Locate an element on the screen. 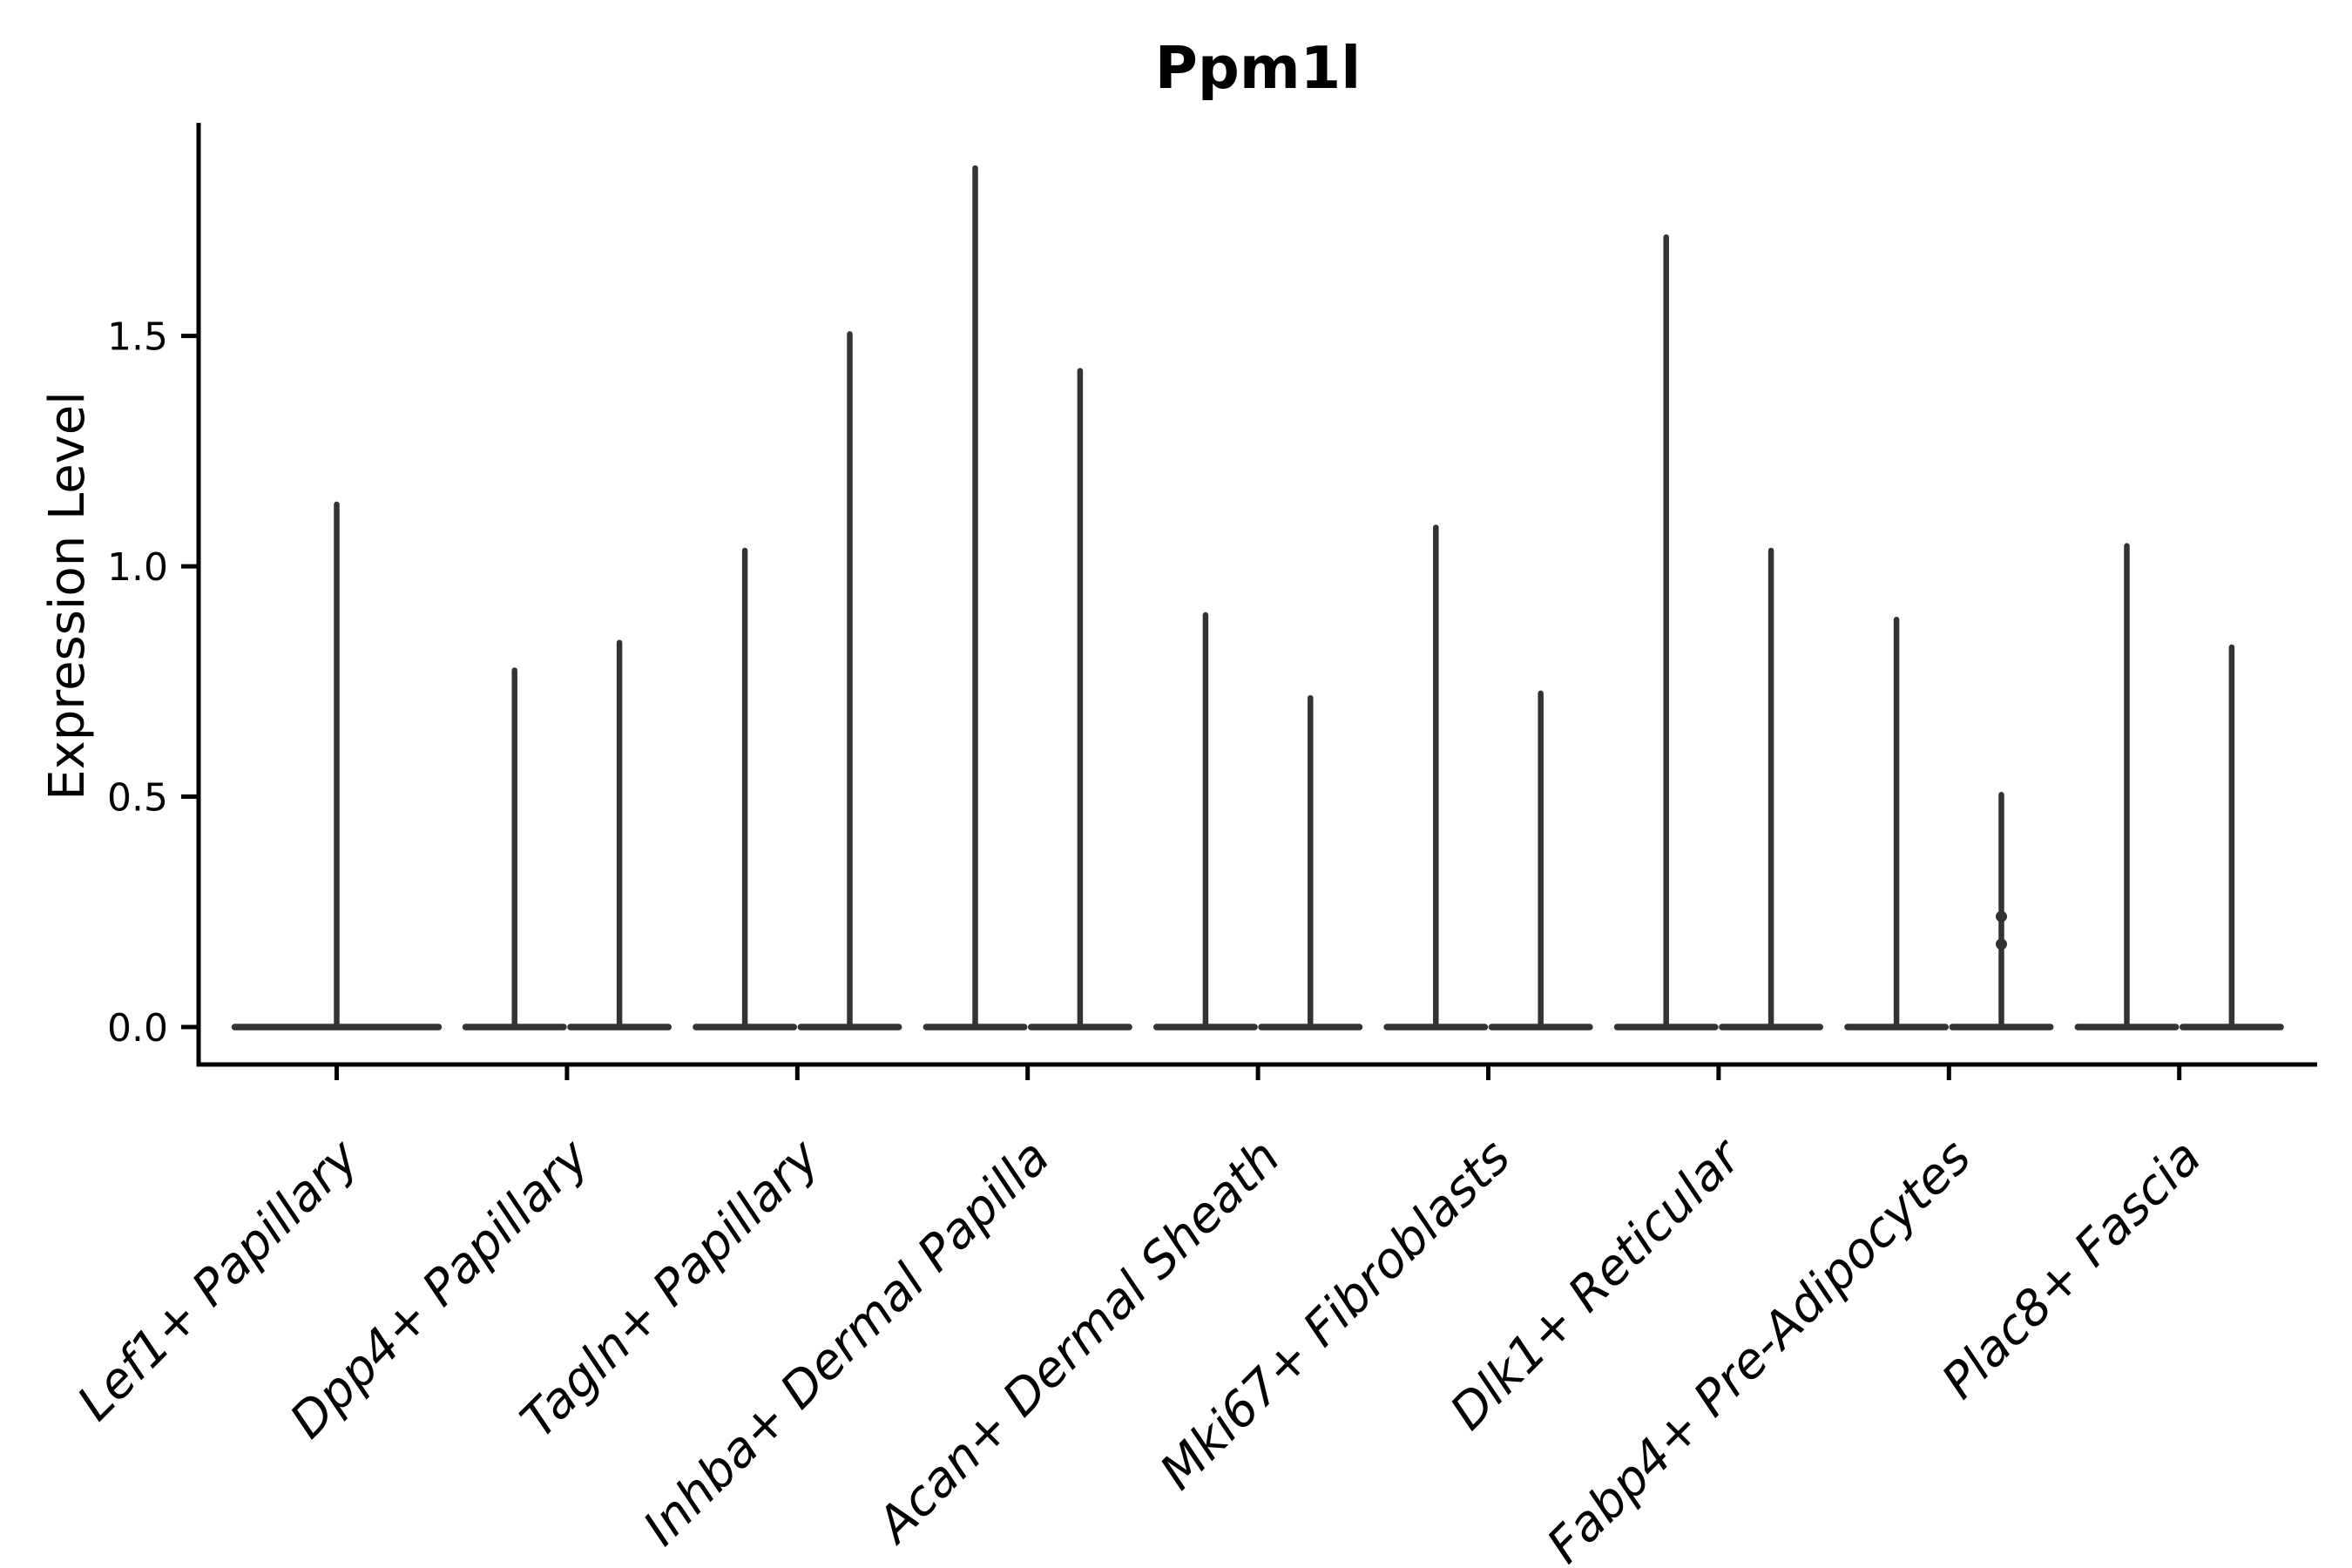 This screenshot has width=2352, height=1568. plot-title: Ppm1l is located at coordinates (1258, 68).